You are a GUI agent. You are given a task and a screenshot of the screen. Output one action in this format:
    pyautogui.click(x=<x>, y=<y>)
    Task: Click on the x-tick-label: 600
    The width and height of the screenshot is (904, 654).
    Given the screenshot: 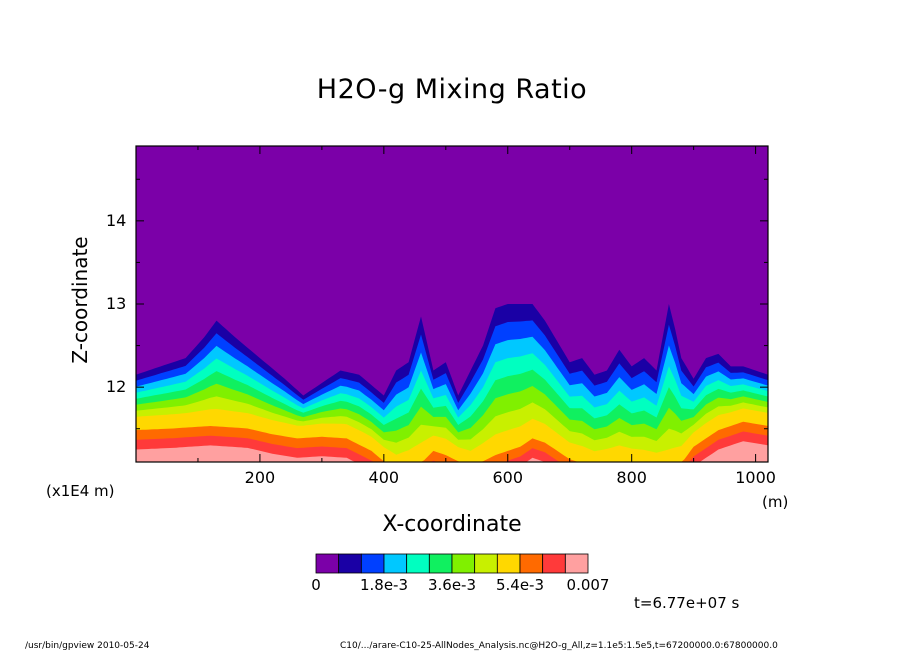 What is the action you would take?
    pyautogui.click(x=508, y=477)
    